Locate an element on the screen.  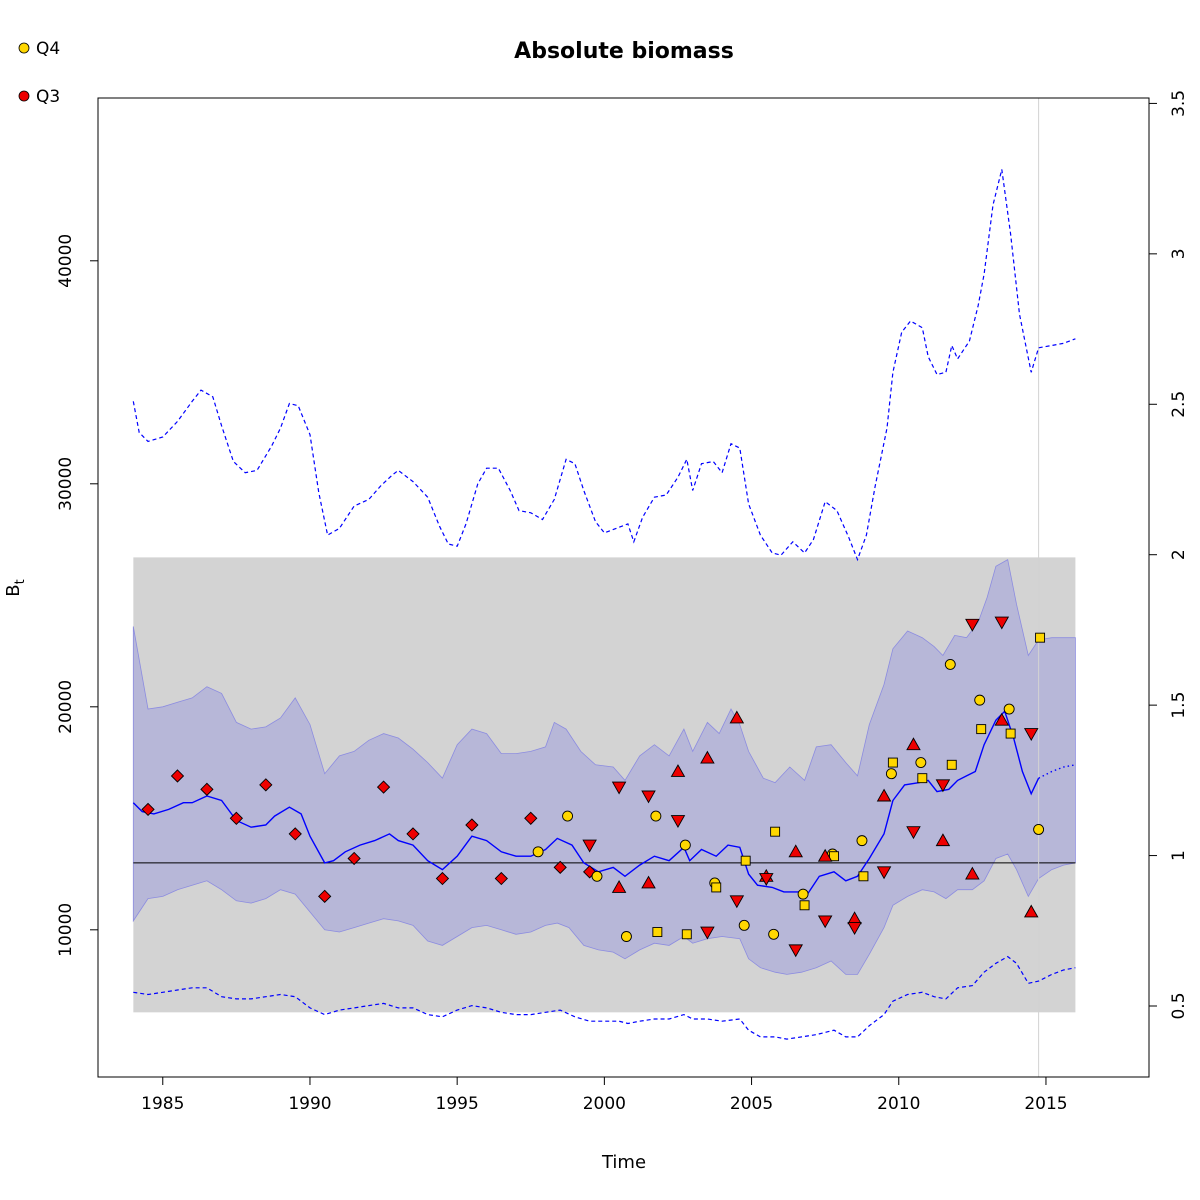
x-tick-label: 2000 is located at coordinates (604, 1104).